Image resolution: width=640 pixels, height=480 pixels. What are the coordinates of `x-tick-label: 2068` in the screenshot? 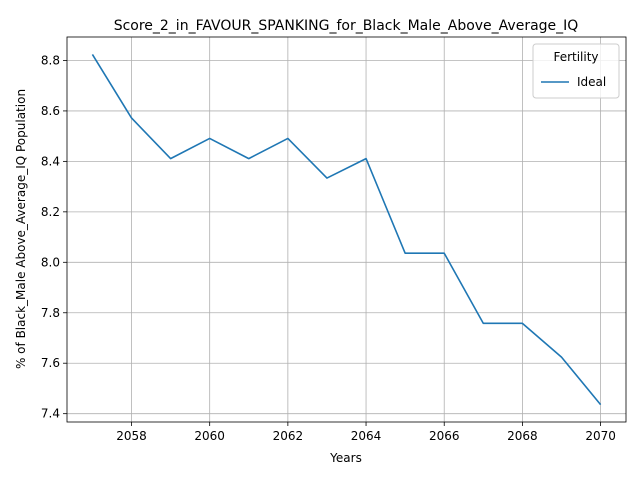 It's located at (522, 436).